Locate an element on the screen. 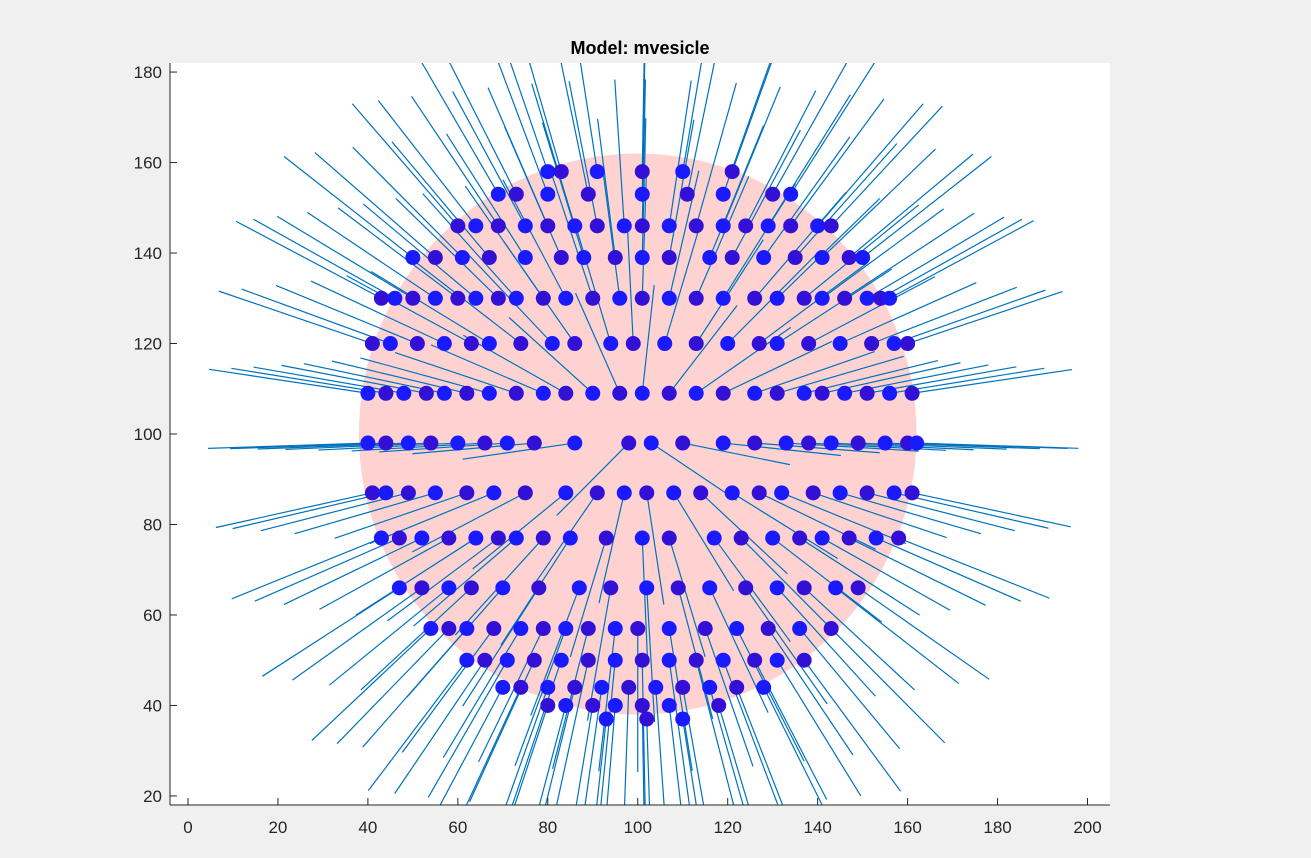  y-tick-label: 80 is located at coordinates (152, 524).